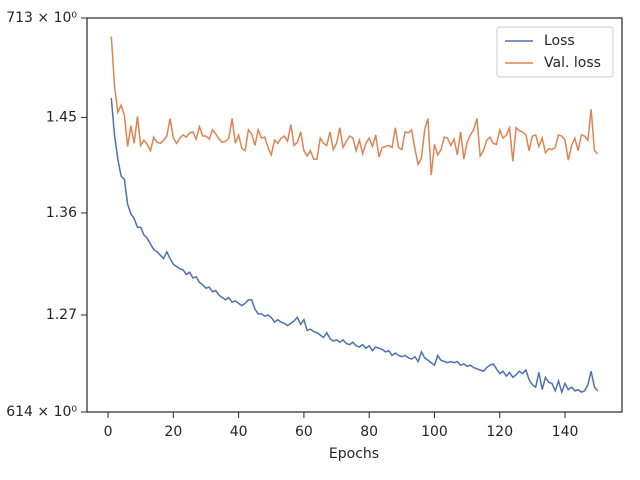  Describe the element at coordinates (41, 412) in the screenshot. I see `y-tick-label: 614 × 10⁰` at that location.